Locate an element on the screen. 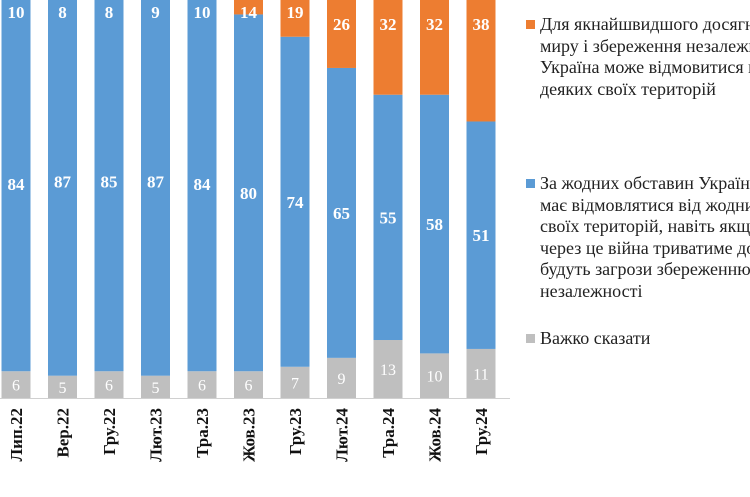  bar-value-label-hard: 13 is located at coordinates (388, 370).